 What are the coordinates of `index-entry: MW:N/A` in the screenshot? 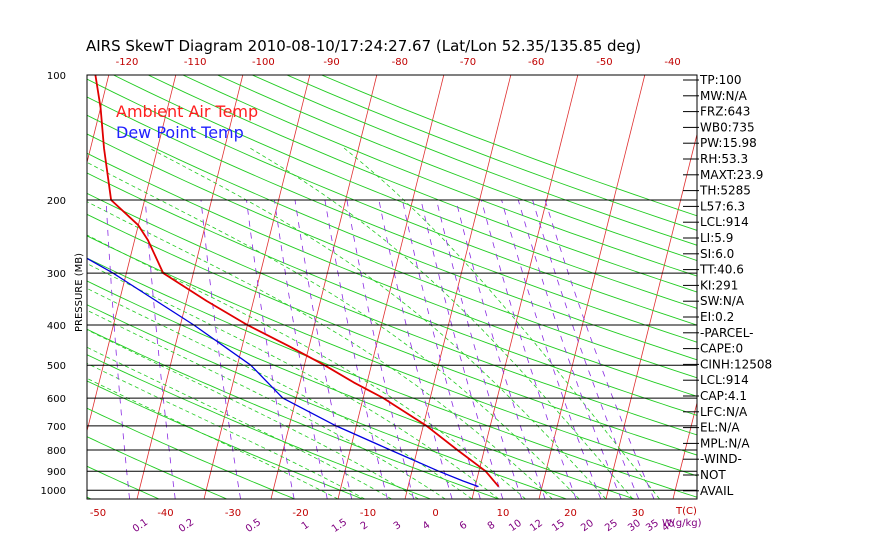 It's located at (724, 96).